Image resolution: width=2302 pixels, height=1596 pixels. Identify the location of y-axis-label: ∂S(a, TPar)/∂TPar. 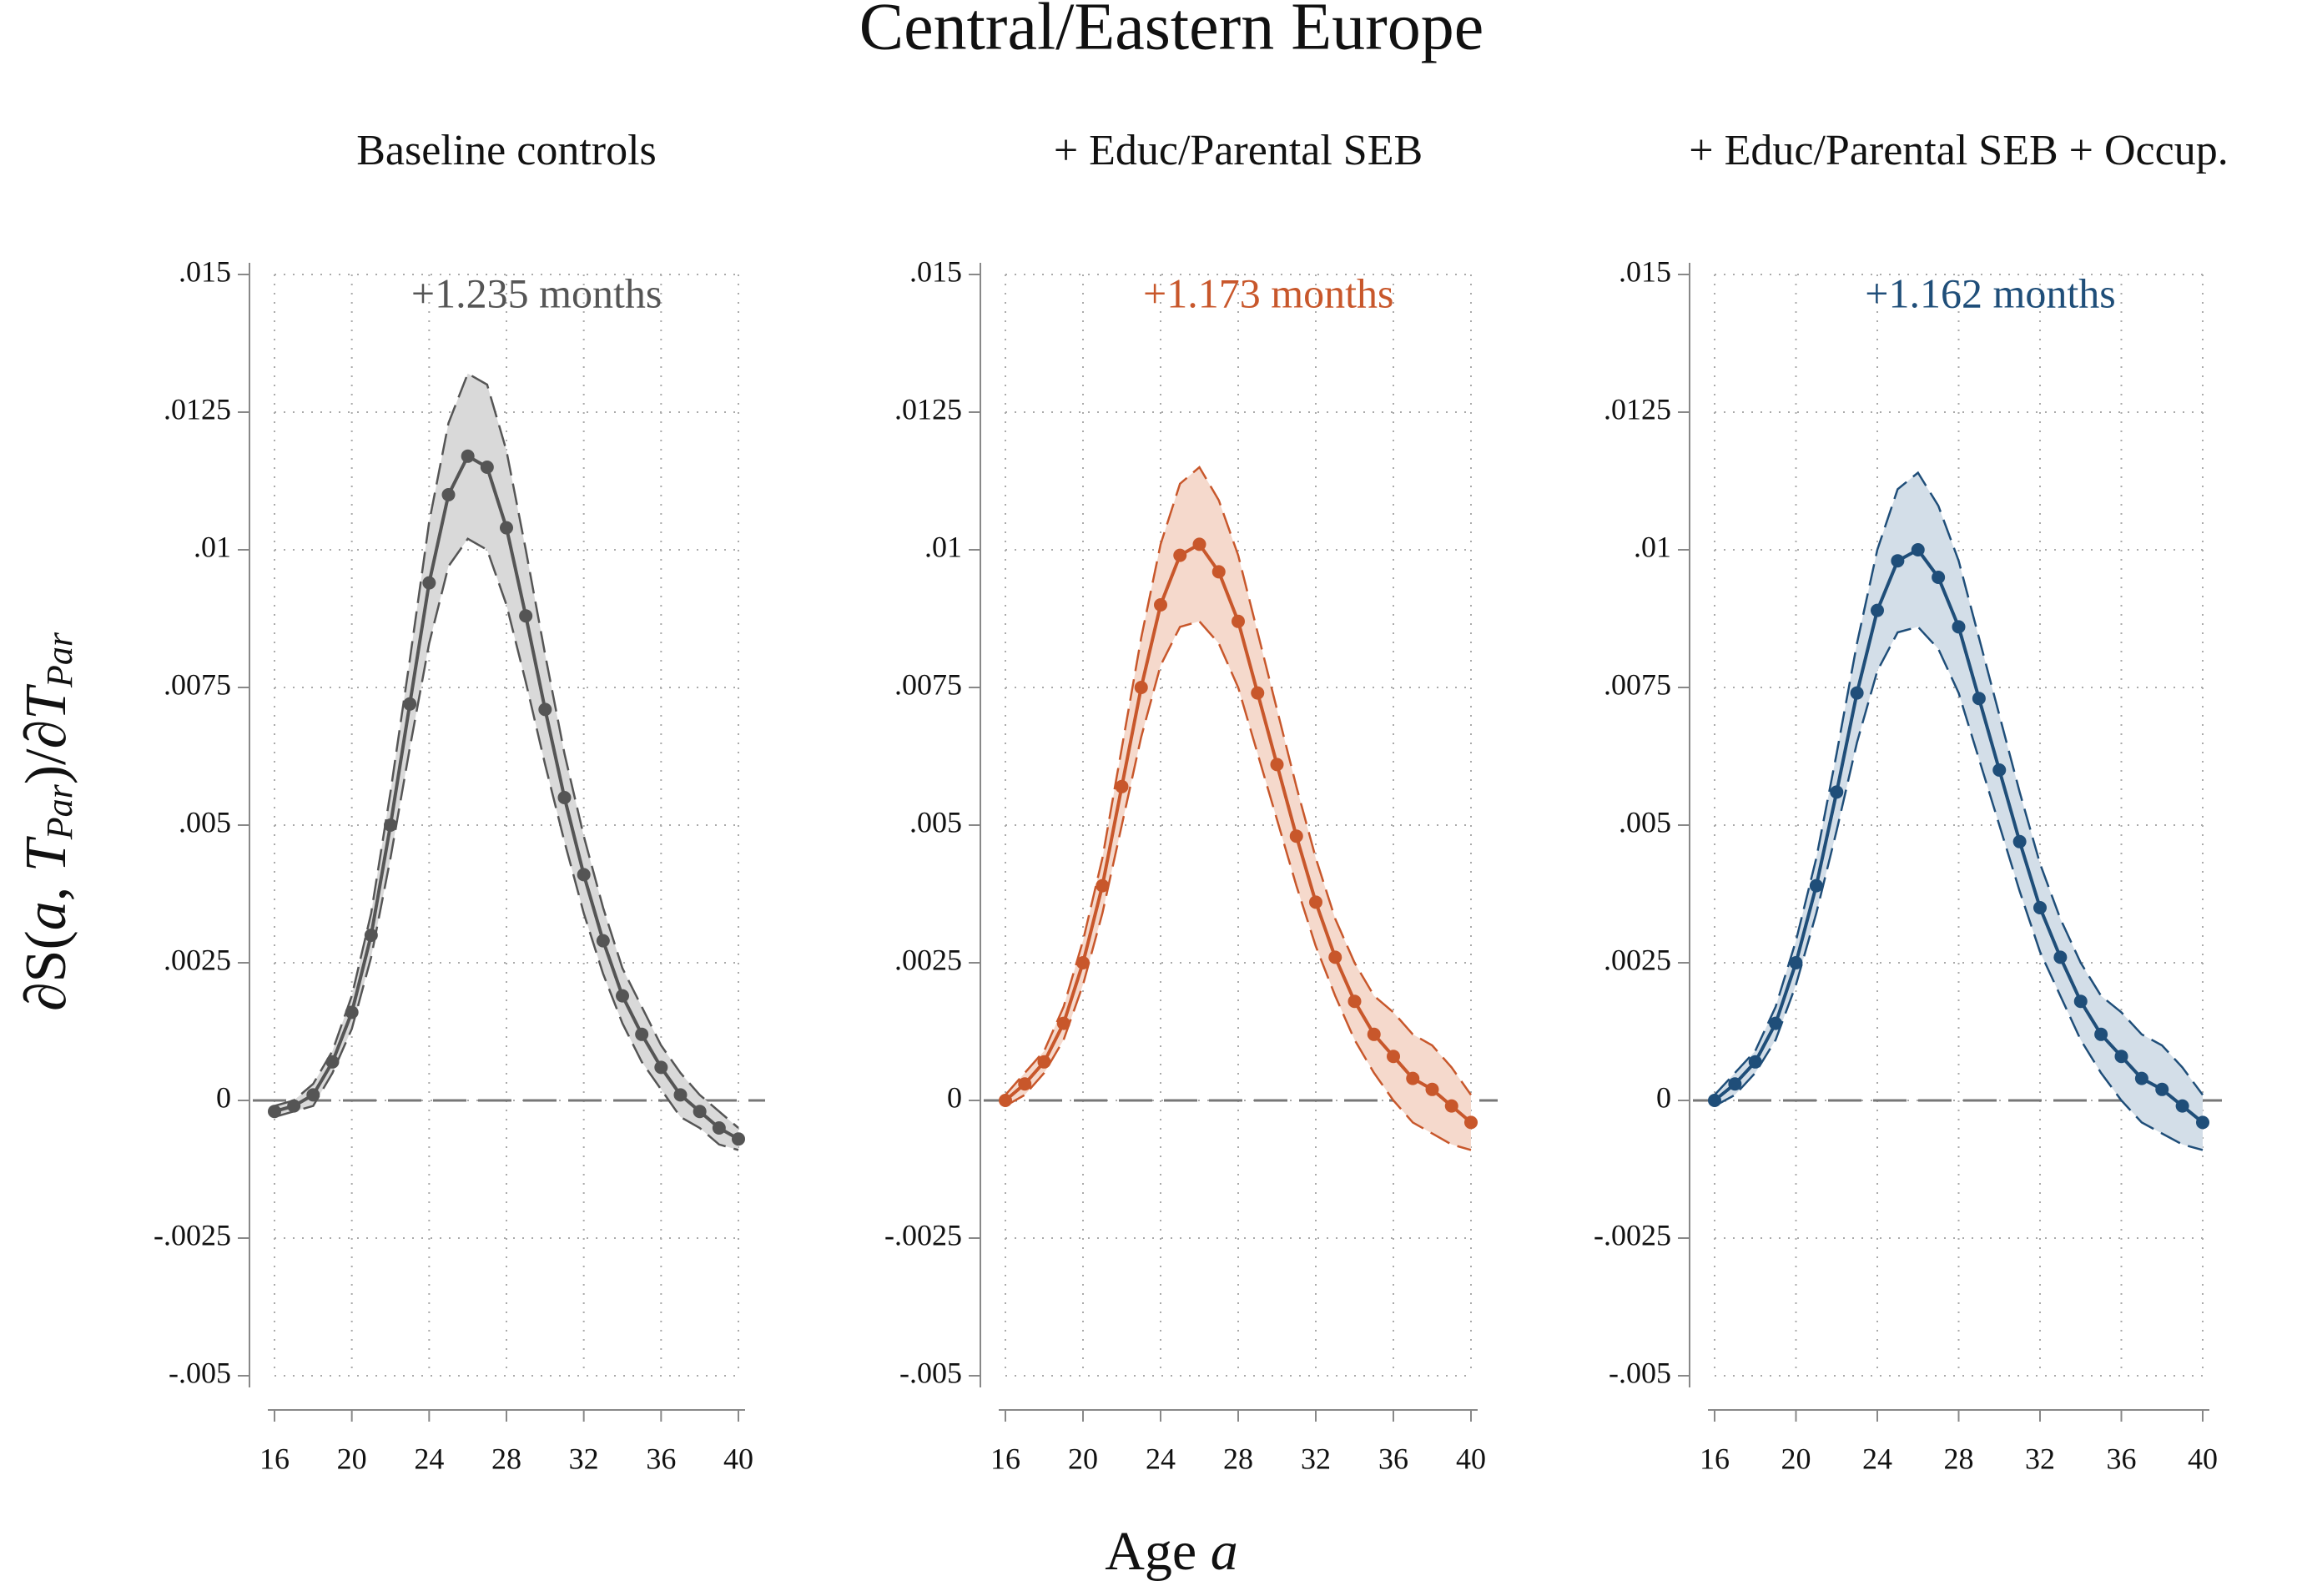
(47, 821).